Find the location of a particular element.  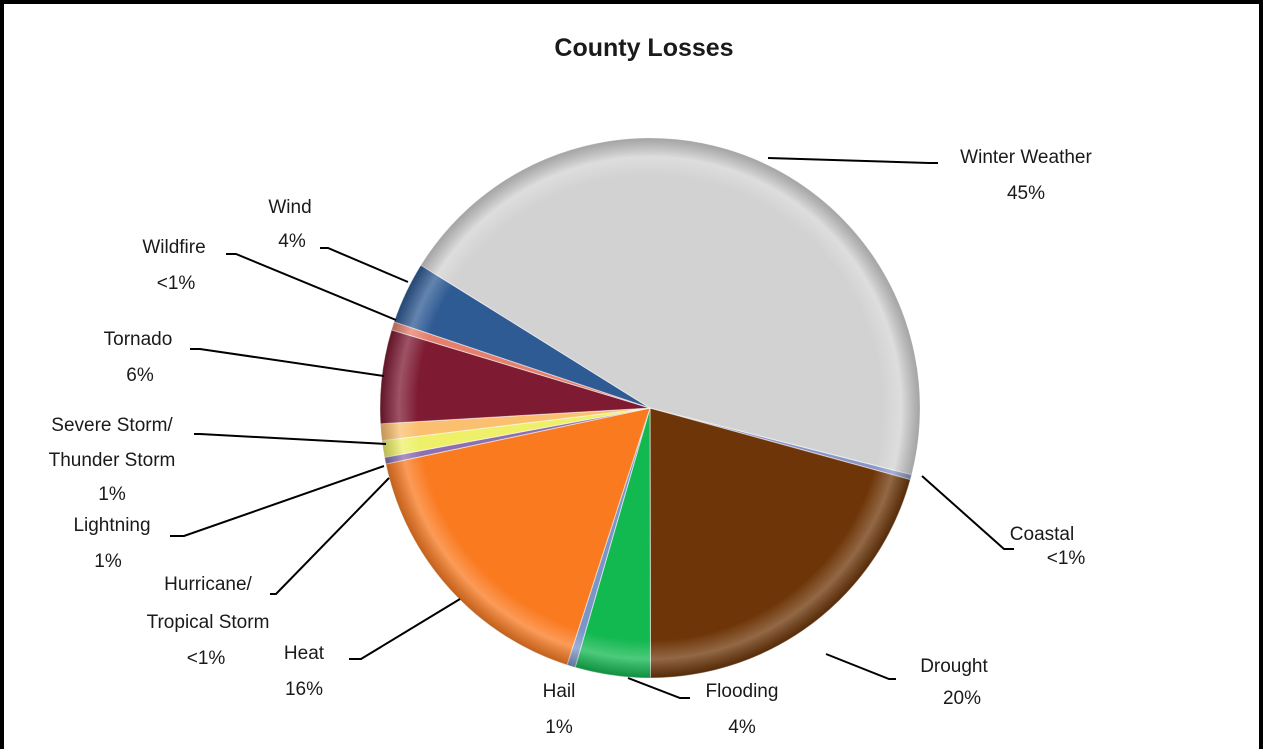

slice-name: Wind is located at coordinates (289, 207).